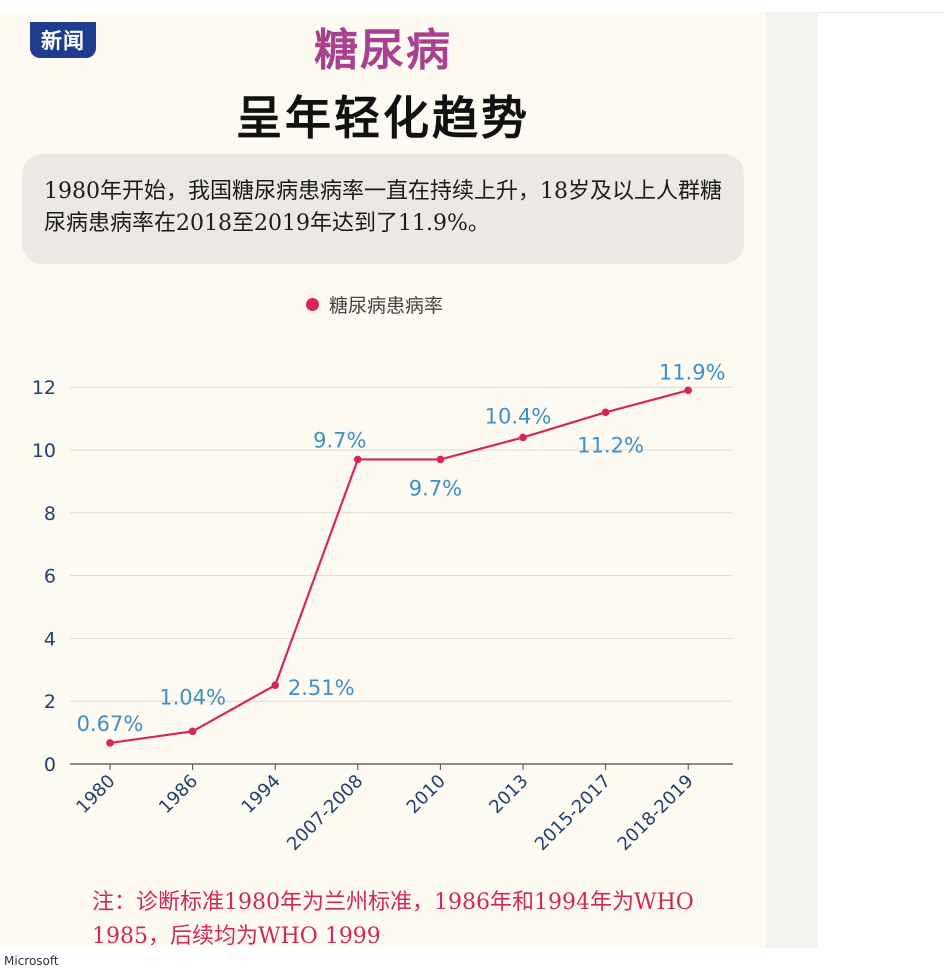  I want to click on title-line-1: 糖尿病, so click(383, 50).